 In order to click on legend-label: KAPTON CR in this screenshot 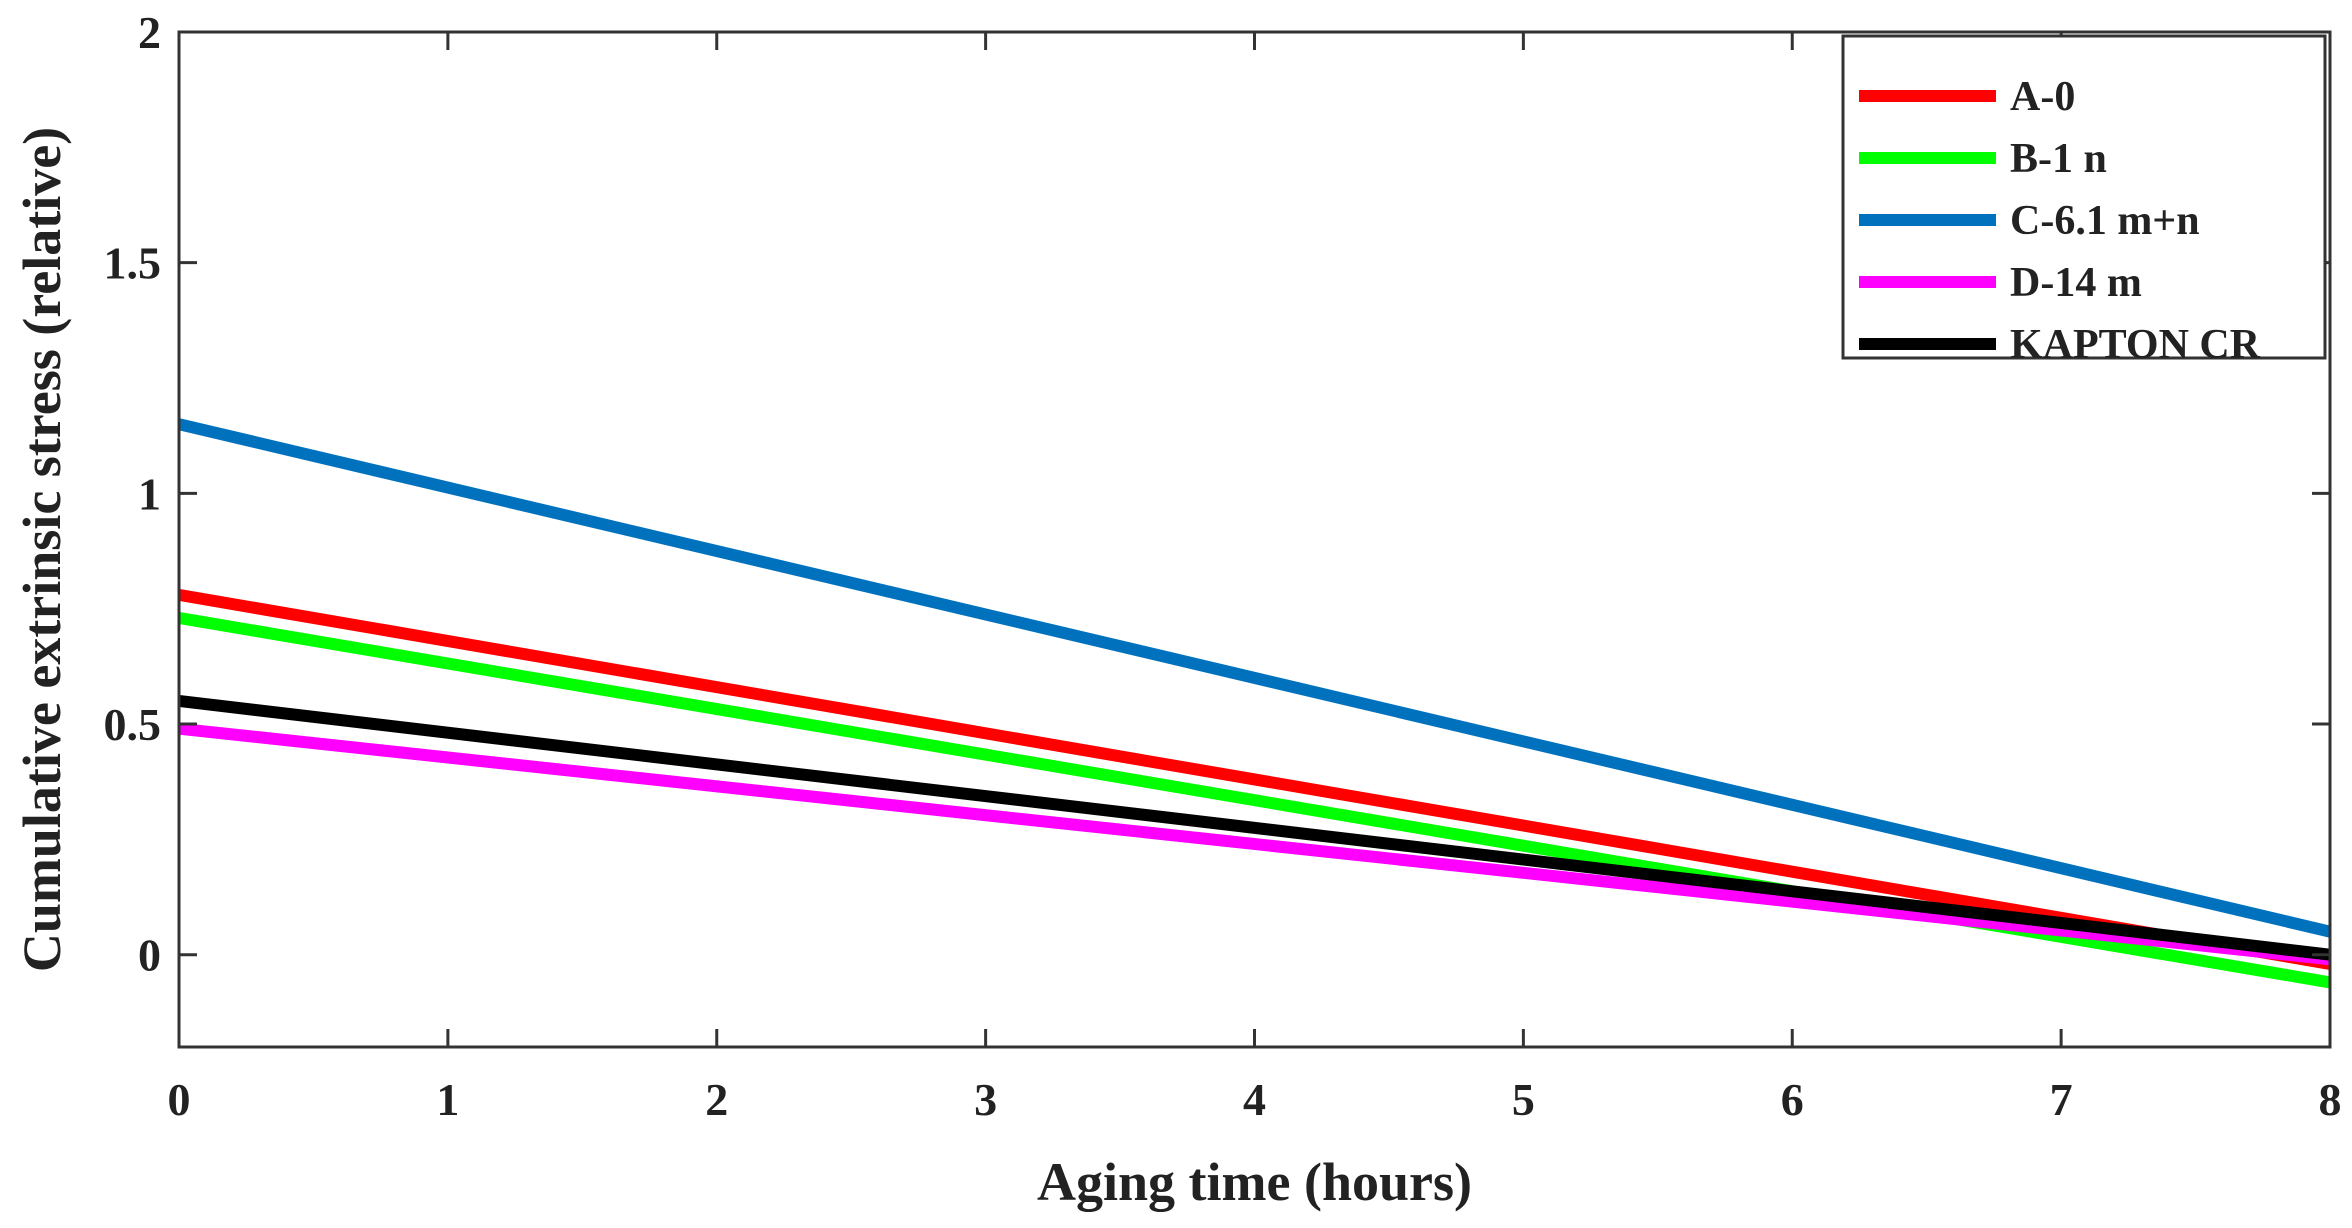, I will do `click(2135, 345)`.